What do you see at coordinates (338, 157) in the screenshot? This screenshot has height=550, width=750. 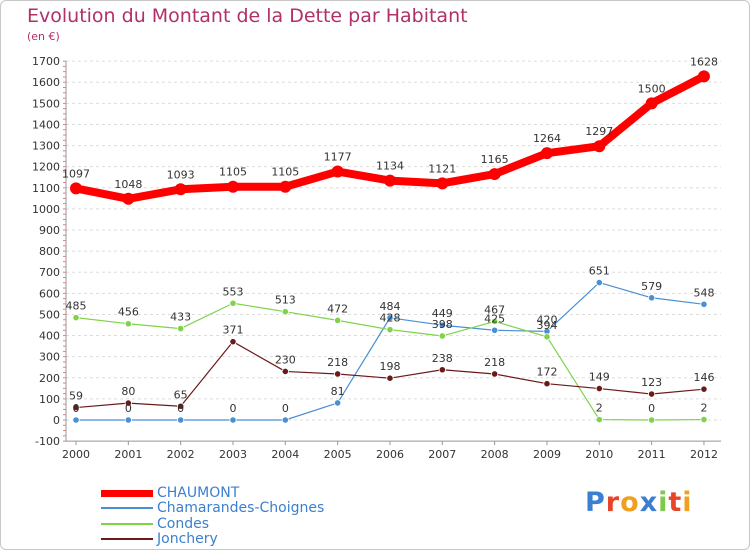 I see `data-label-chaumont: 1177` at bounding box center [338, 157].